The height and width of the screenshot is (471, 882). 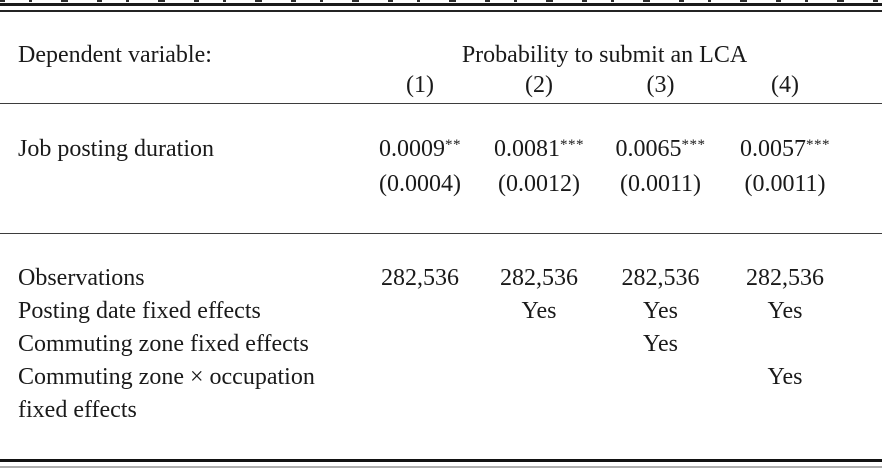 What do you see at coordinates (785, 184) in the screenshot?
I see `se-cell-4: (0.0011)` at bounding box center [785, 184].